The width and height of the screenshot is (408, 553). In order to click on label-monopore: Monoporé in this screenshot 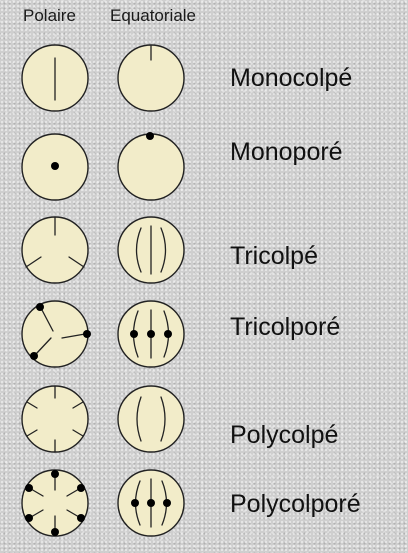, I will do `click(286, 152)`.